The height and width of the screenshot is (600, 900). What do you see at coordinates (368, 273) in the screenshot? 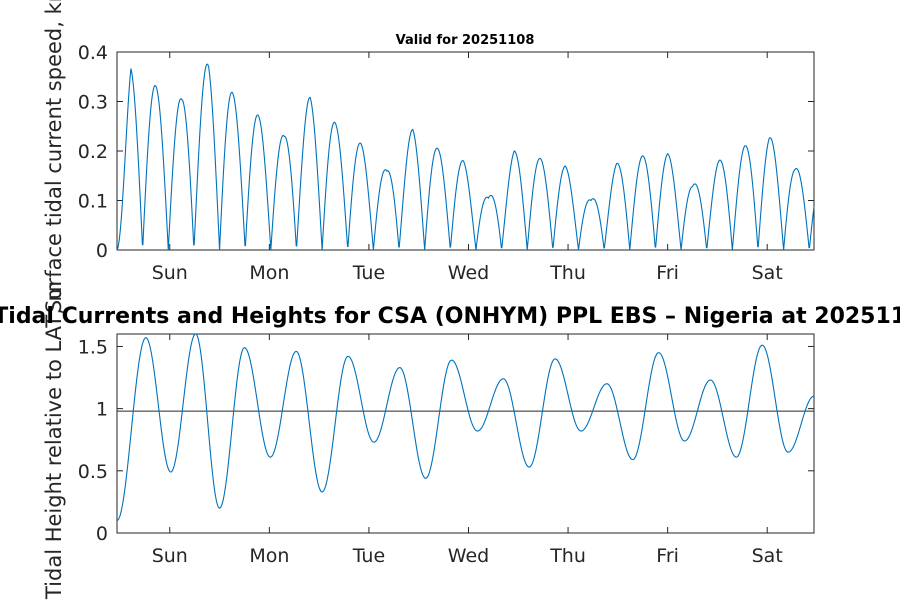
I see `current-speed-xtick-label: Tue` at bounding box center [368, 273].